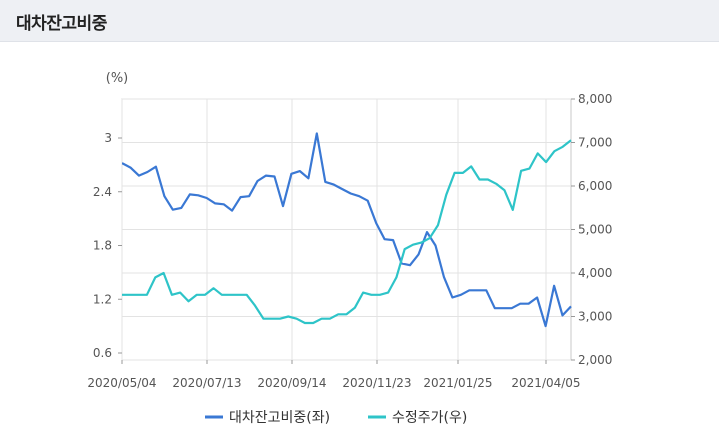  What do you see at coordinates (206, 383) in the screenshot?
I see `x-axis-tick-label: 2020/07/13` at bounding box center [206, 383].